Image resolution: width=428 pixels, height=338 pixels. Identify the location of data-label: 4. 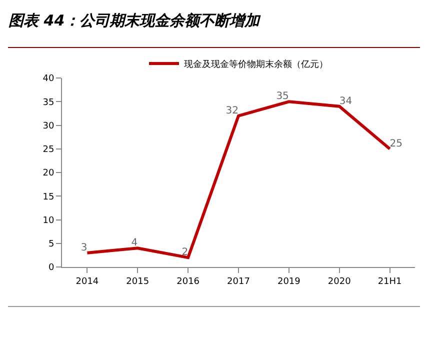
(134, 243).